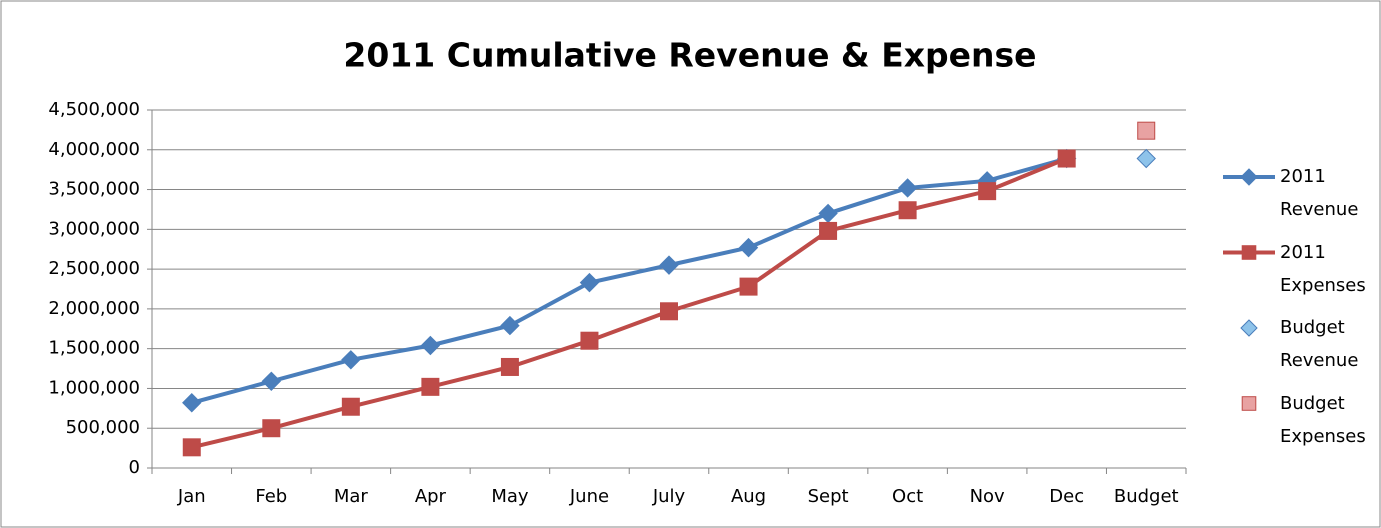 The width and height of the screenshot is (1381, 528). I want to click on y-tick-label: 0, so click(134, 467).